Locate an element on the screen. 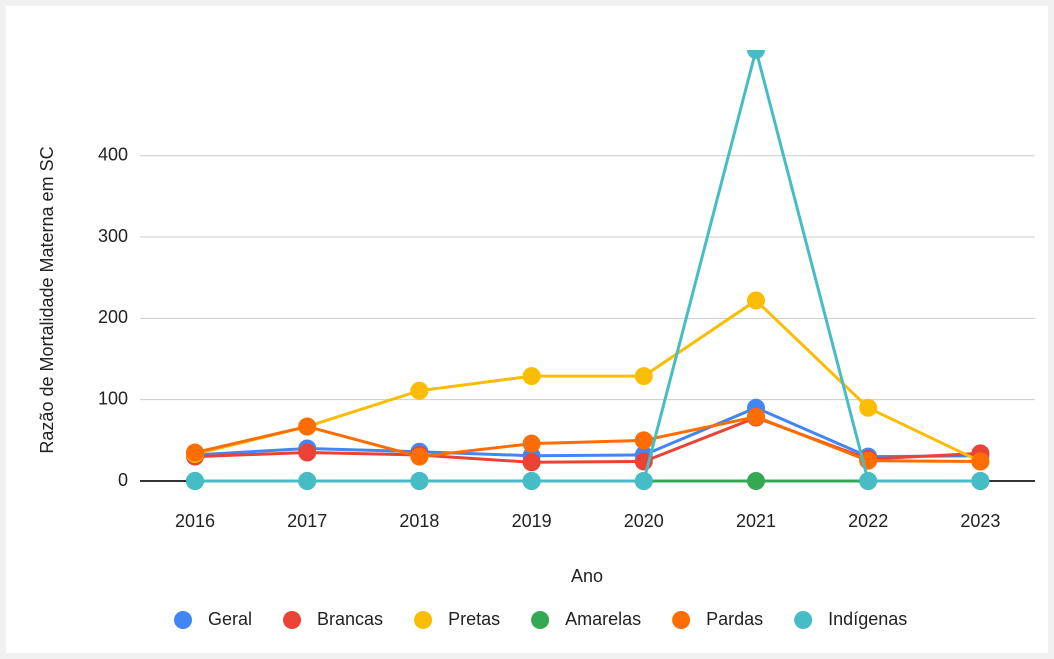 Image resolution: width=1054 pixels, height=659 pixels. x-tick-label: 2020 is located at coordinates (644, 521).